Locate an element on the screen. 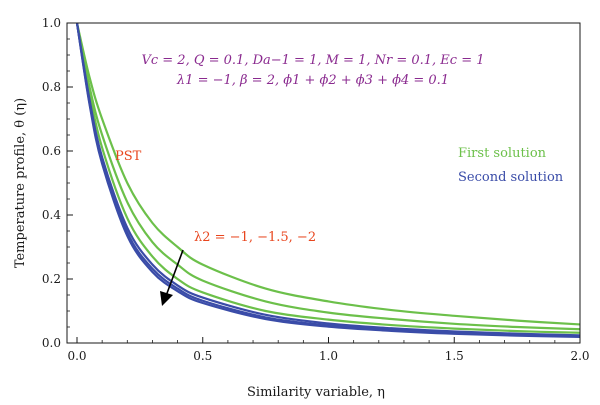 The height and width of the screenshot is (405, 600). x-tick-label: 1.0 is located at coordinates (328, 356).